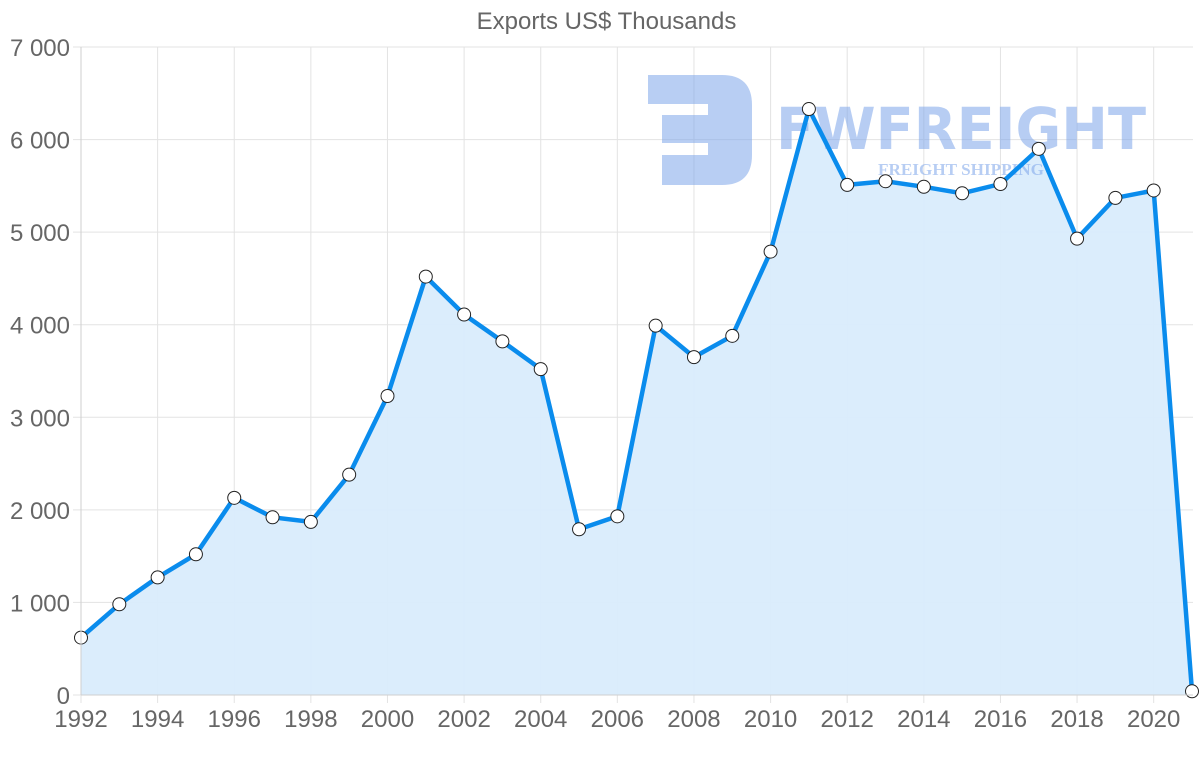 This screenshot has width=1200, height=763. What do you see at coordinates (617, 719) in the screenshot?
I see `x-tick-label: 2006` at bounding box center [617, 719].